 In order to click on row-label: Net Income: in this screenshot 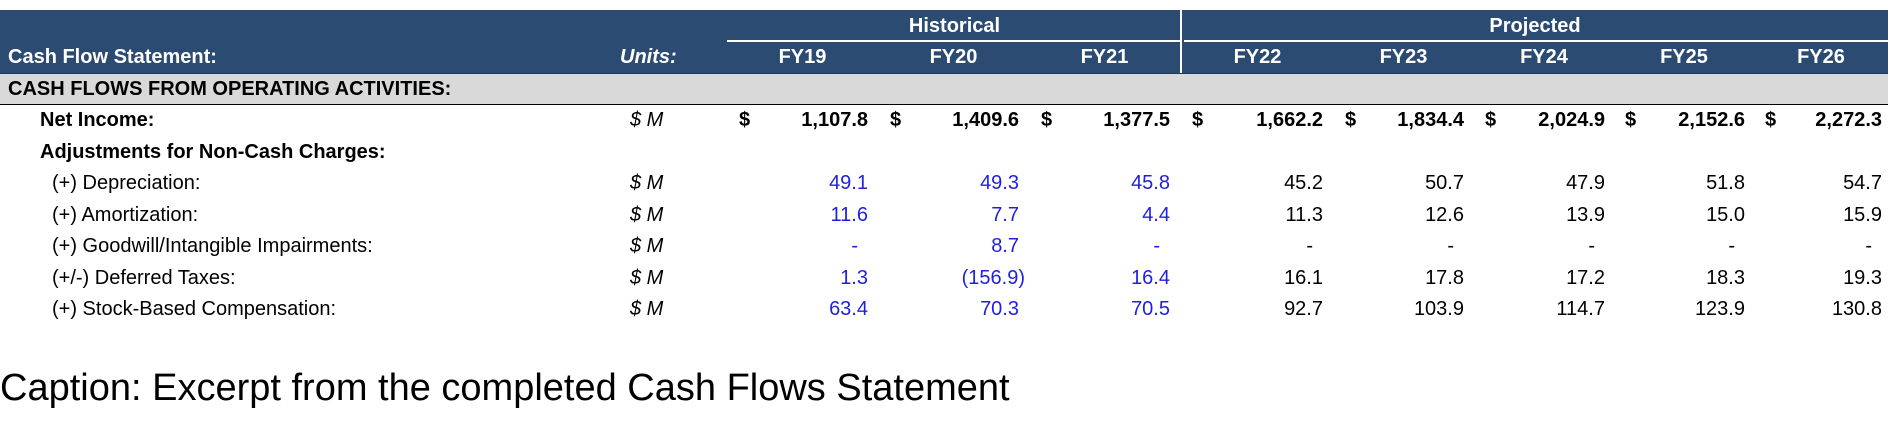, I will do `click(97, 120)`.